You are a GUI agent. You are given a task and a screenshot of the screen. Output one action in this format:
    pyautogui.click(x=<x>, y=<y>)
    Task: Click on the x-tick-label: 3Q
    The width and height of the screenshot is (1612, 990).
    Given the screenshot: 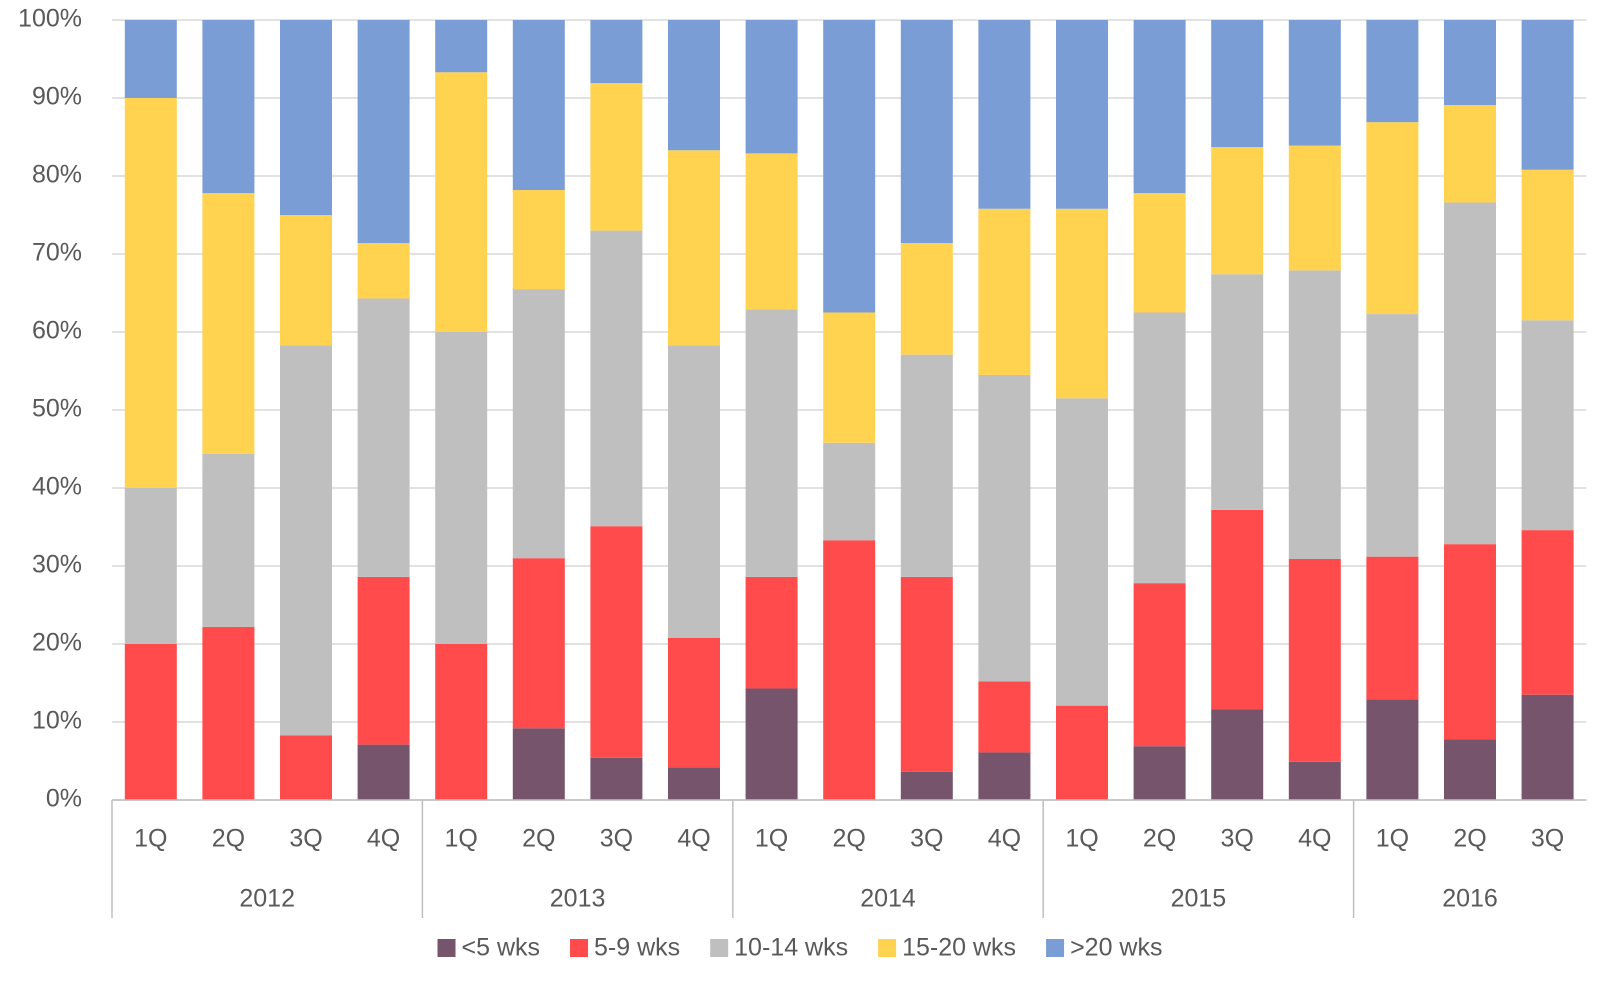 What is the action you would take?
    pyautogui.click(x=616, y=839)
    